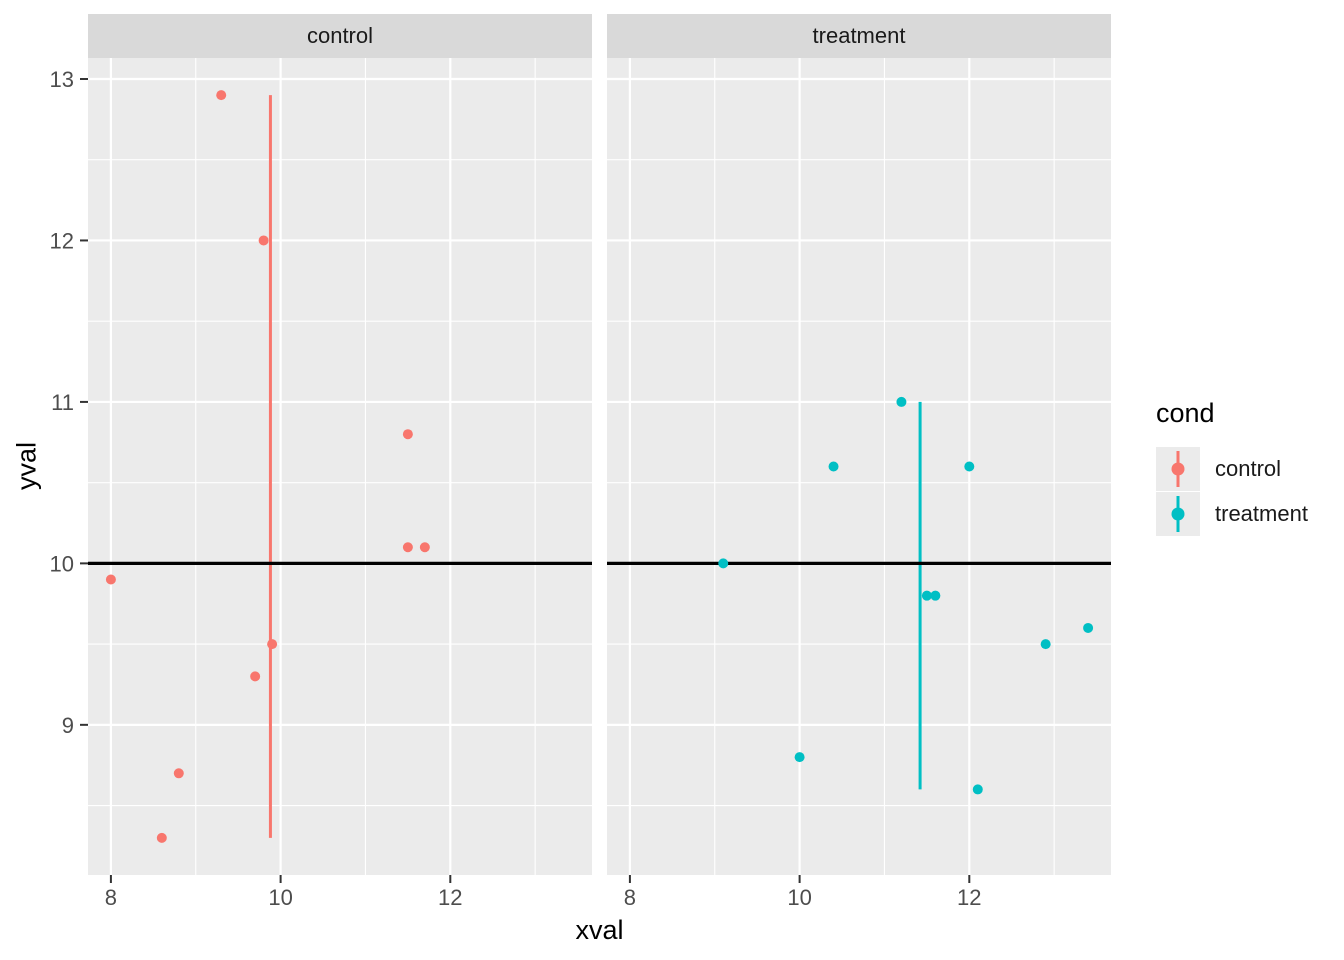 The image size is (1344, 960). I want to click on legend-title: cond, so click(1185, 413).